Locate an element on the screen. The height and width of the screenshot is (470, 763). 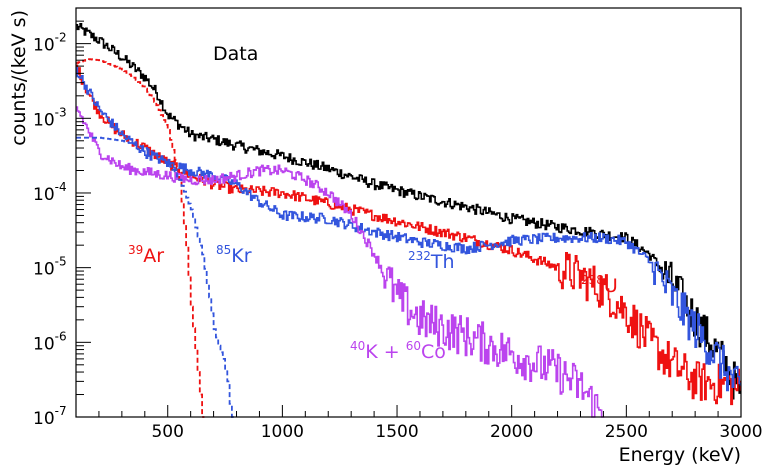
annotation-label: 40K + 60Co is located at coordinates (398, 351).